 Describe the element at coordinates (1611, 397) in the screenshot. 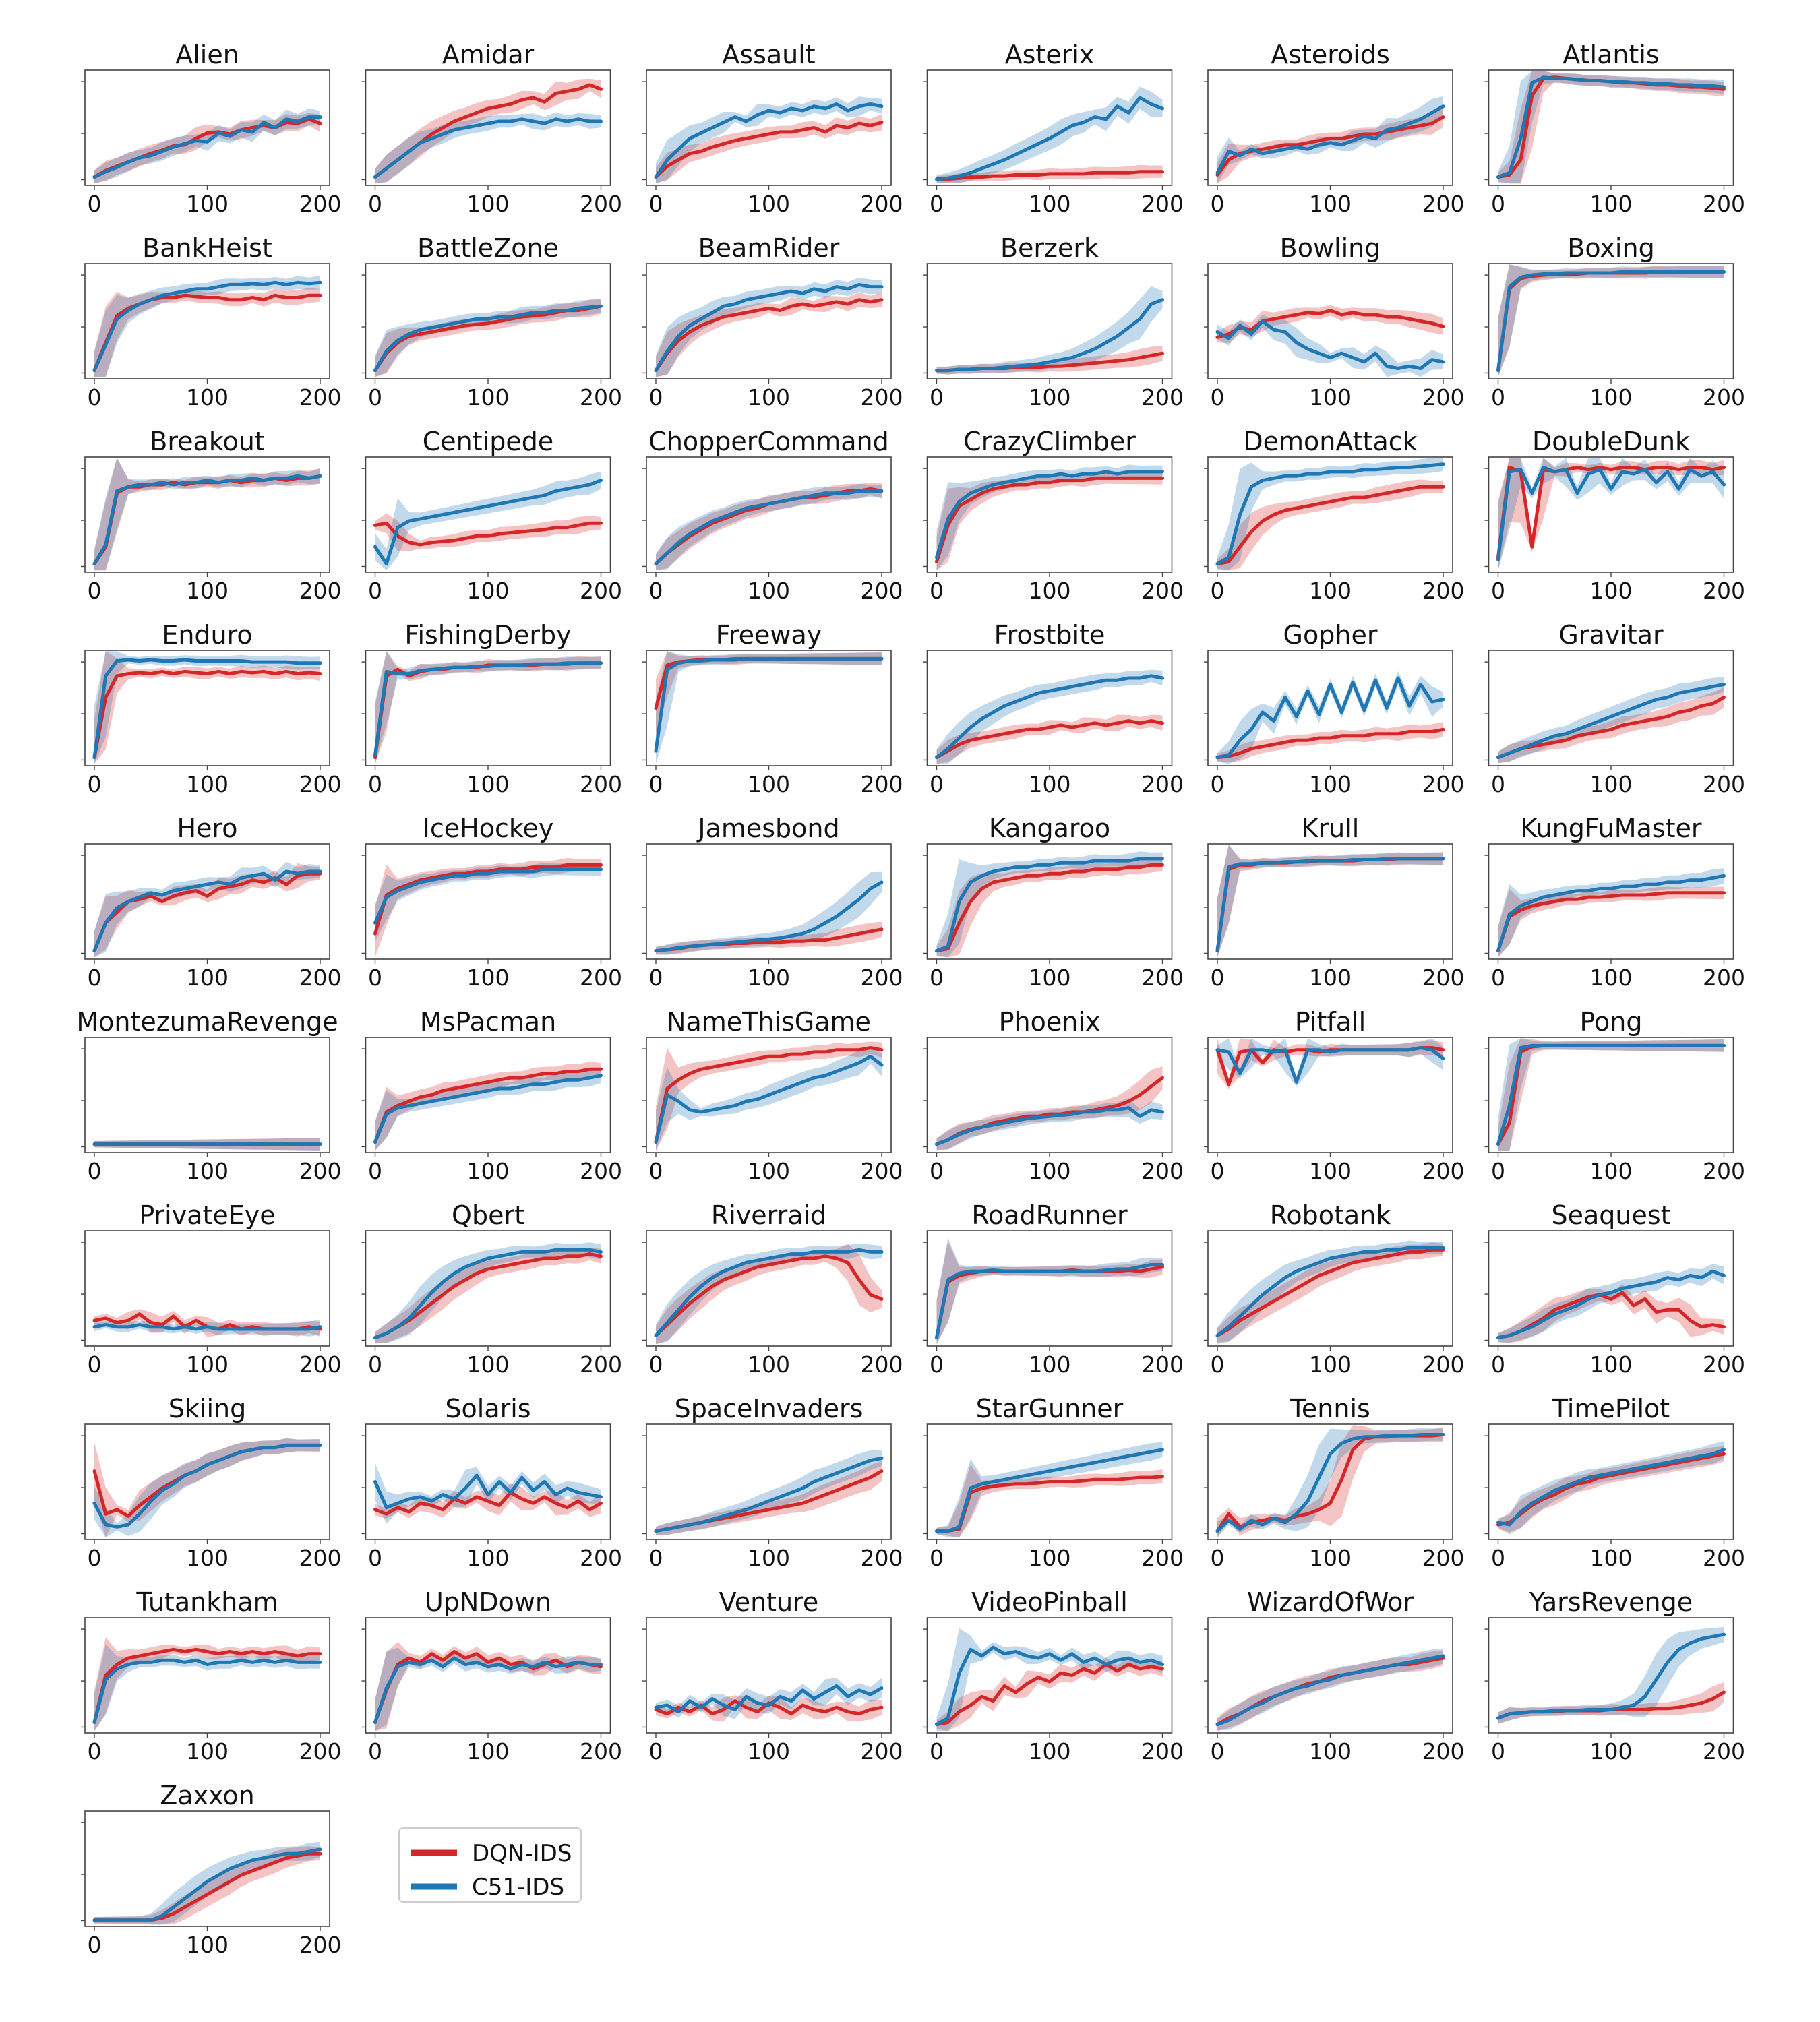

I see `x-tick-label-boxing-1: 100` at that location.